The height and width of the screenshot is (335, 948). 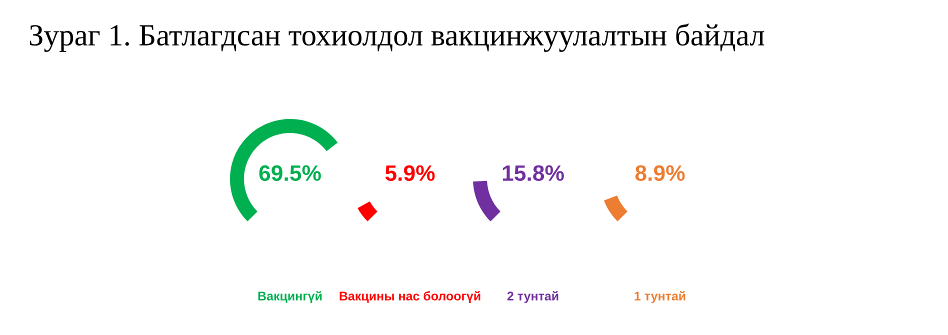 I want to click on data-label: 15.8%, so click(x=533, y=173).